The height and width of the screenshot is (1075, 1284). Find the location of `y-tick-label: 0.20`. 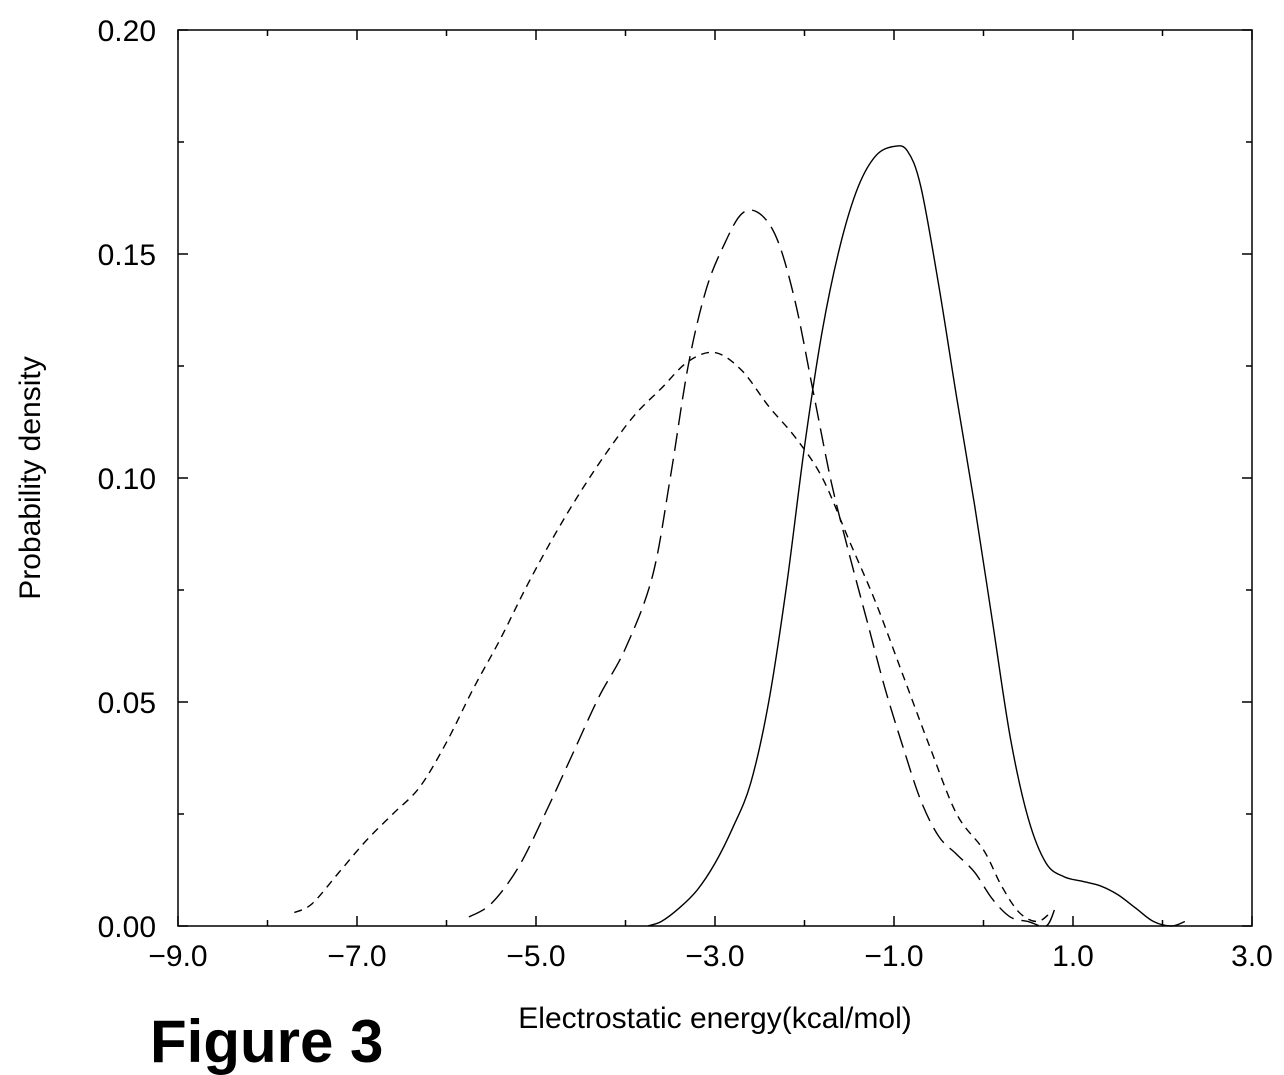

y-tick-label: 0.20 is located at coordinates (127, 31).